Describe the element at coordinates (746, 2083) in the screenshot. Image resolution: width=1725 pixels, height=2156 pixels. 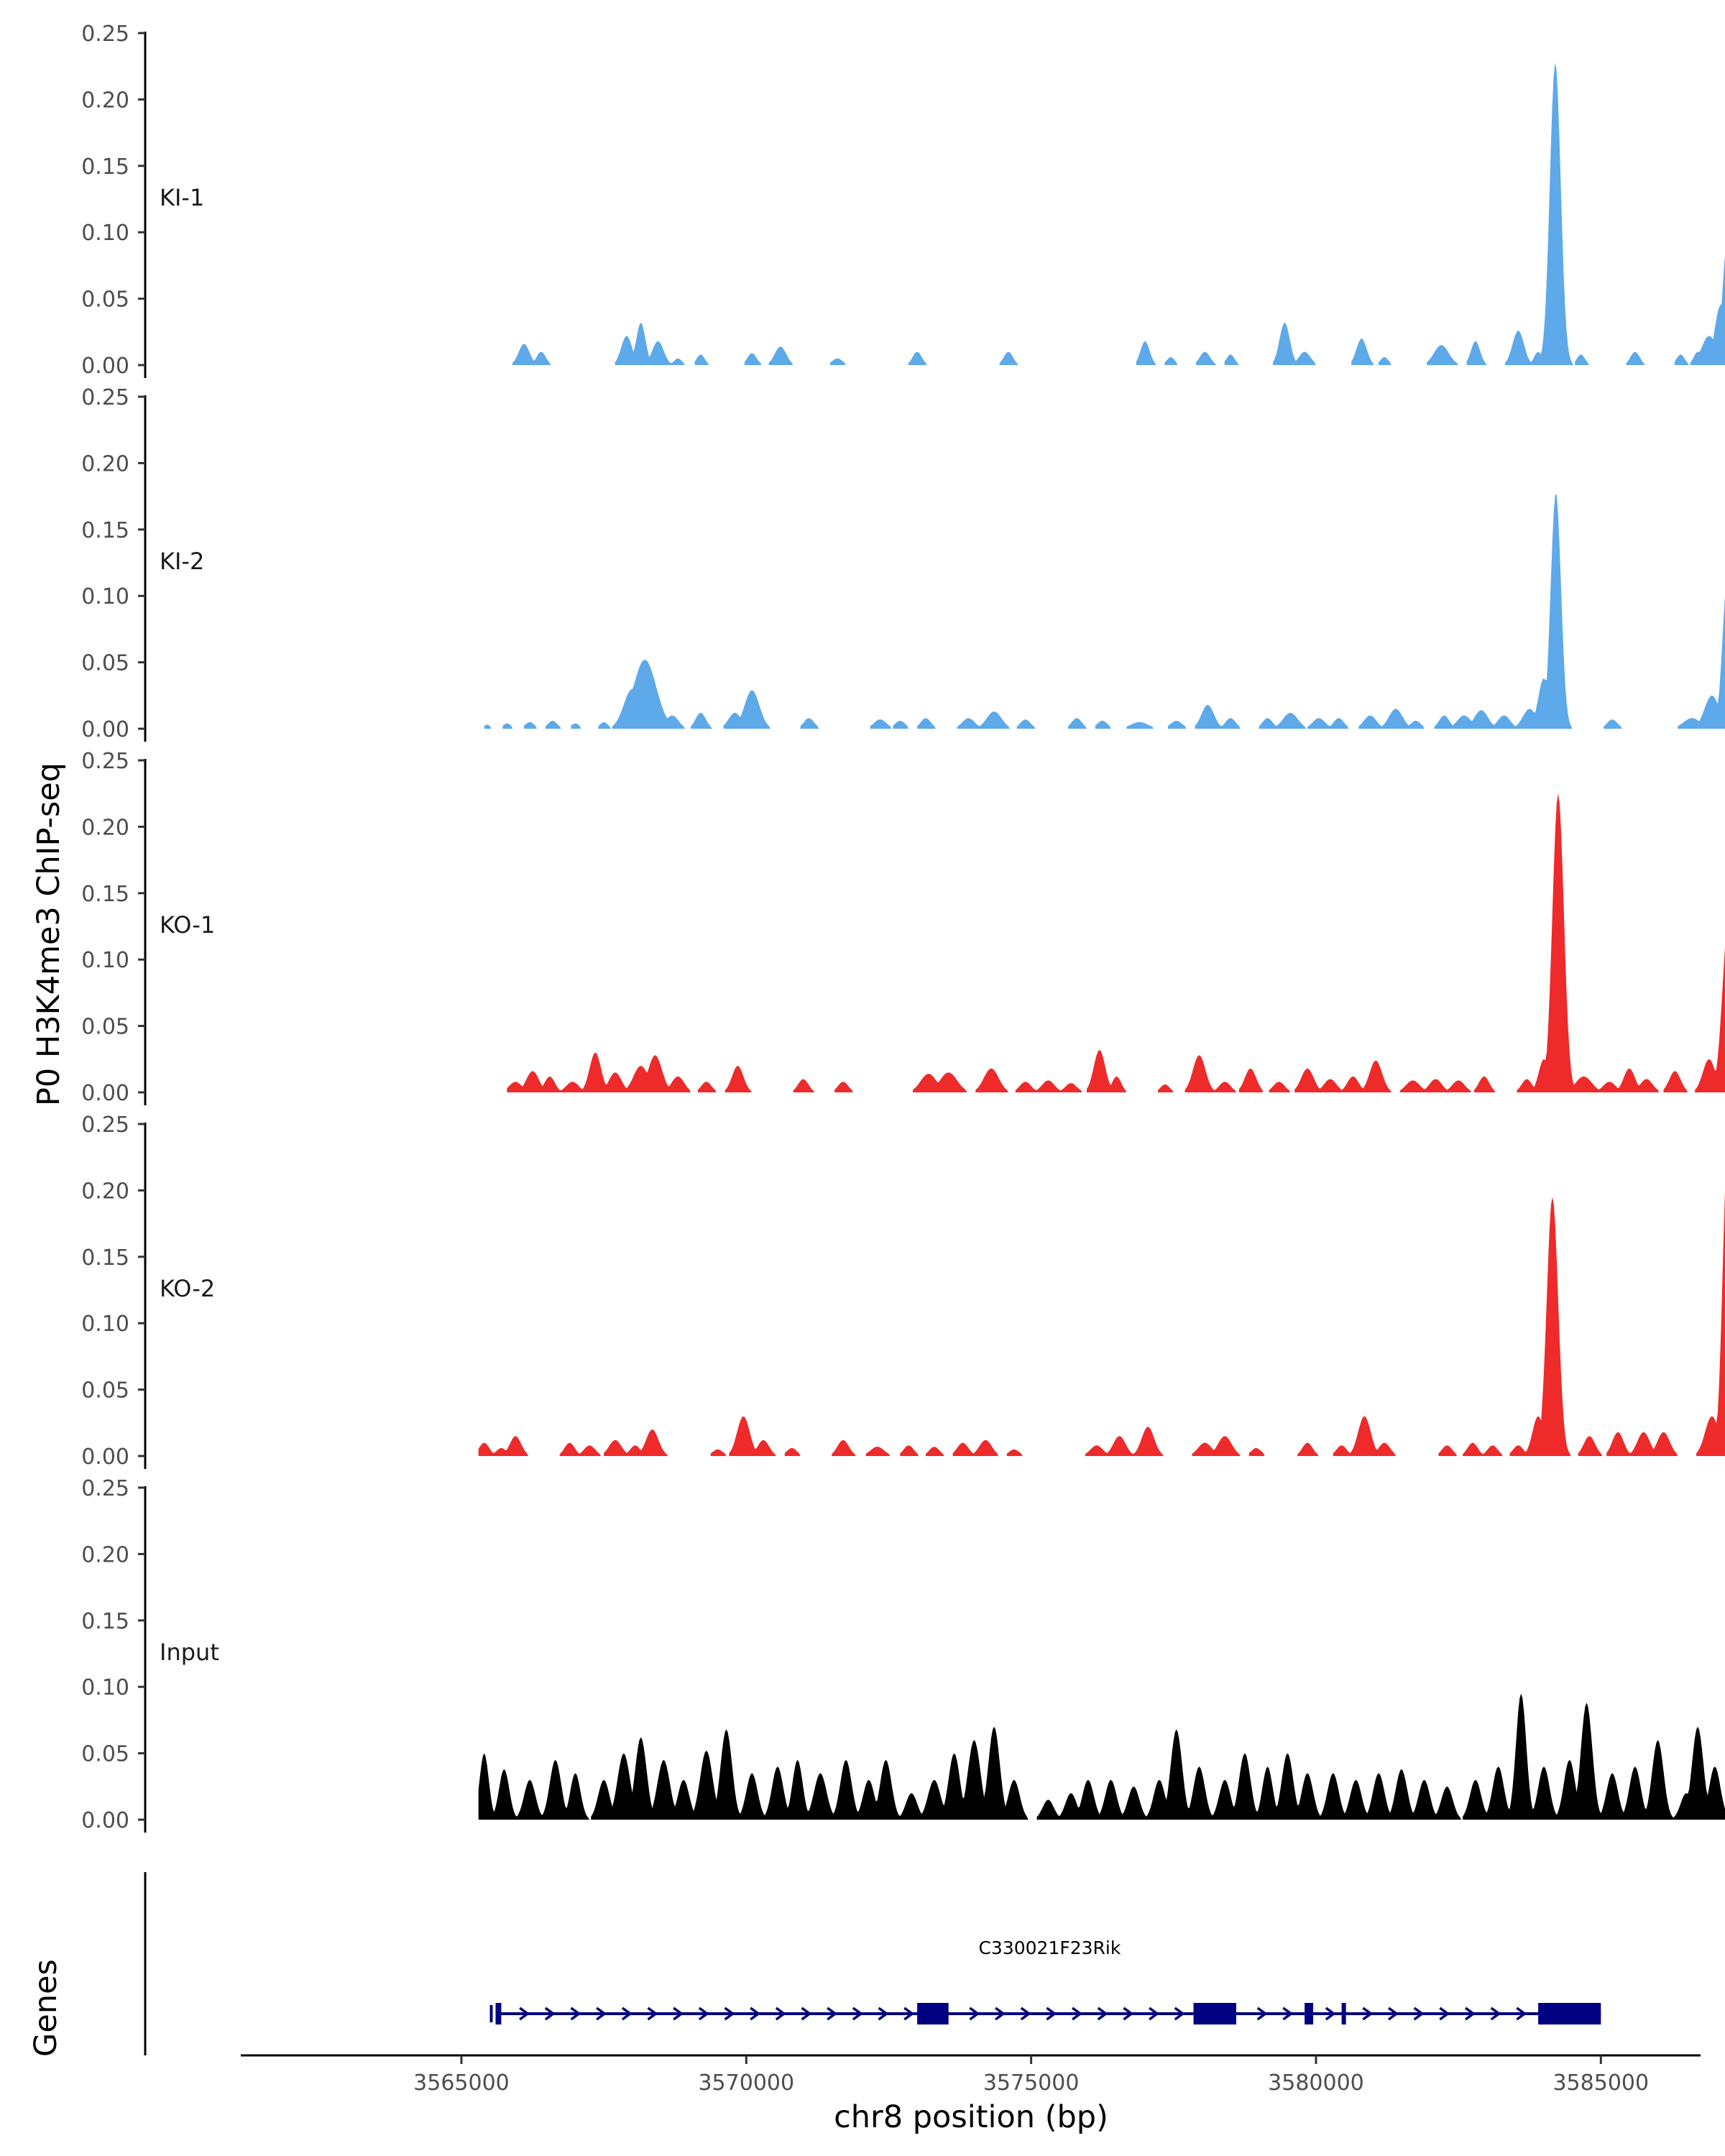
I see `x-tick-label: 3570000` at that location.